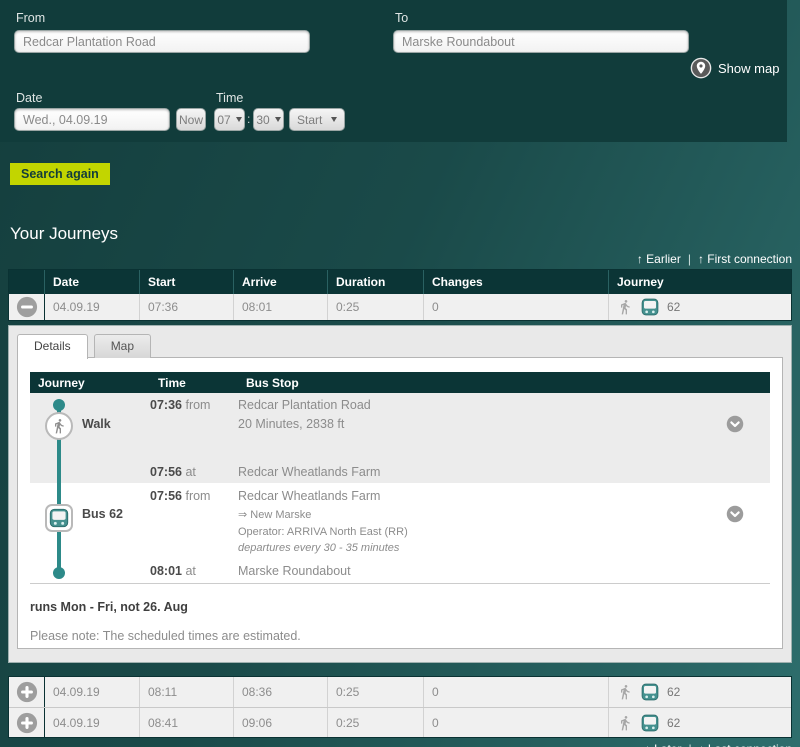 This screenshot has height=747, width=800. I want to click on journey-row: 04.09.19 08:41 09:06 0:25 0 62, so click(400, 722).